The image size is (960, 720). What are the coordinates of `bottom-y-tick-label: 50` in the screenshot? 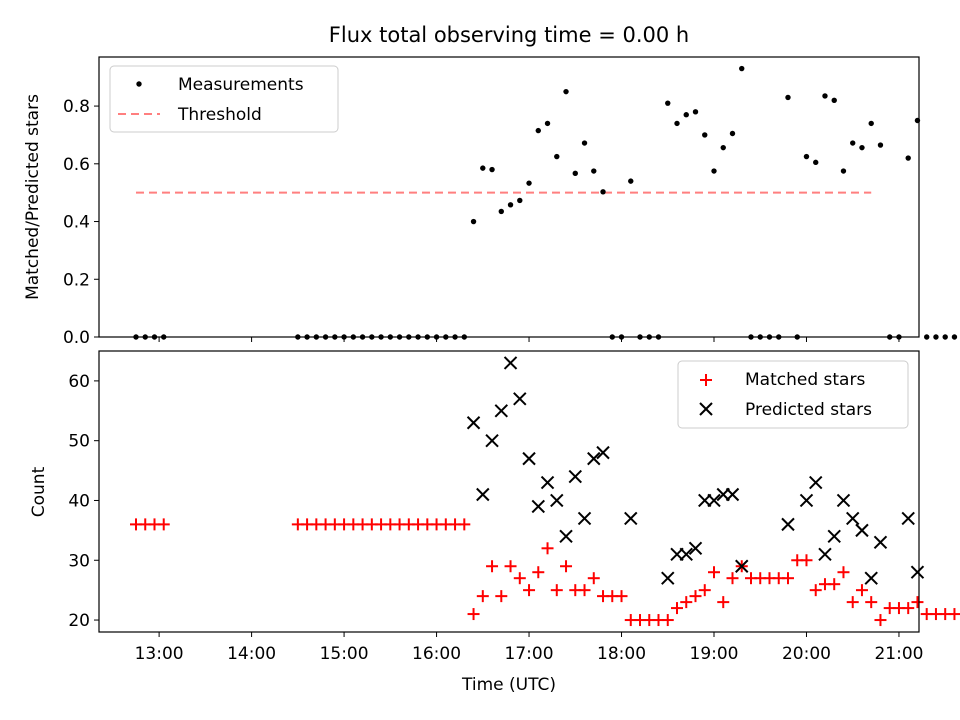 It's located at (79, 442).